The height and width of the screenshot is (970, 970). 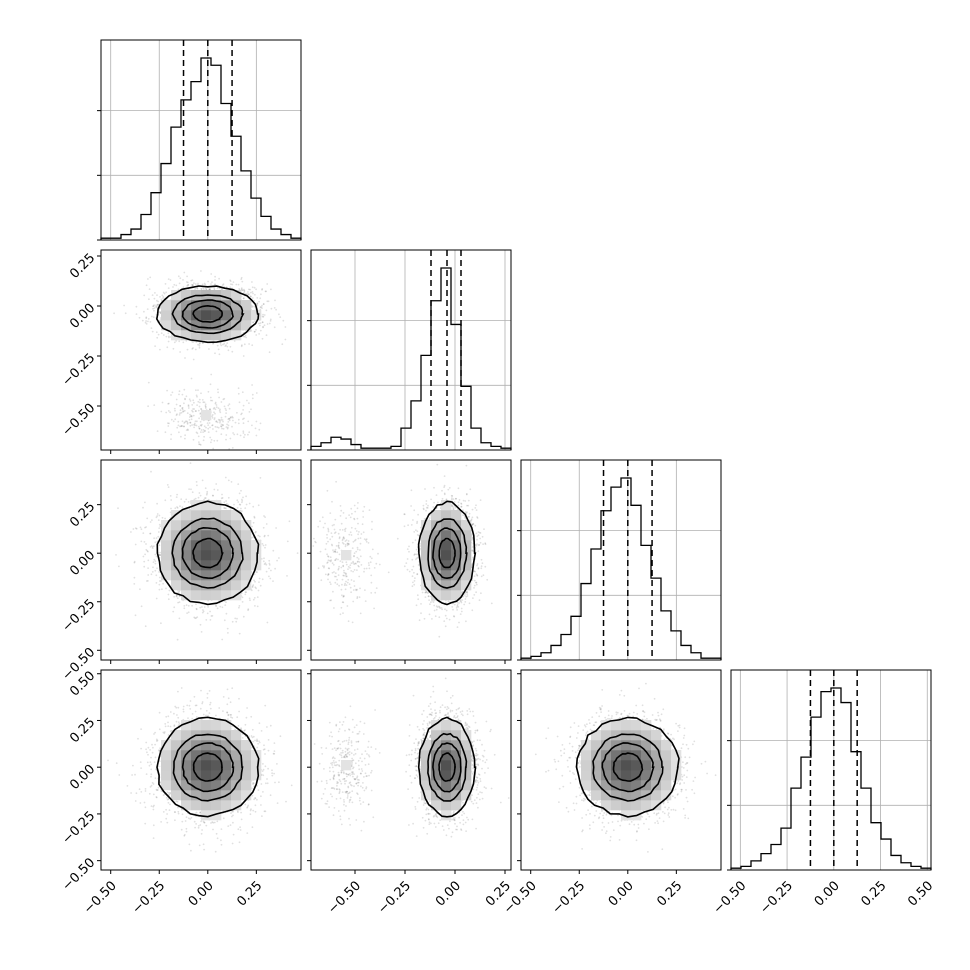 What do you see at coordinates (82, 563) in the screenshot?
I see `y-tick-label-2-2: 0.00` at bounding box center [82, 563].